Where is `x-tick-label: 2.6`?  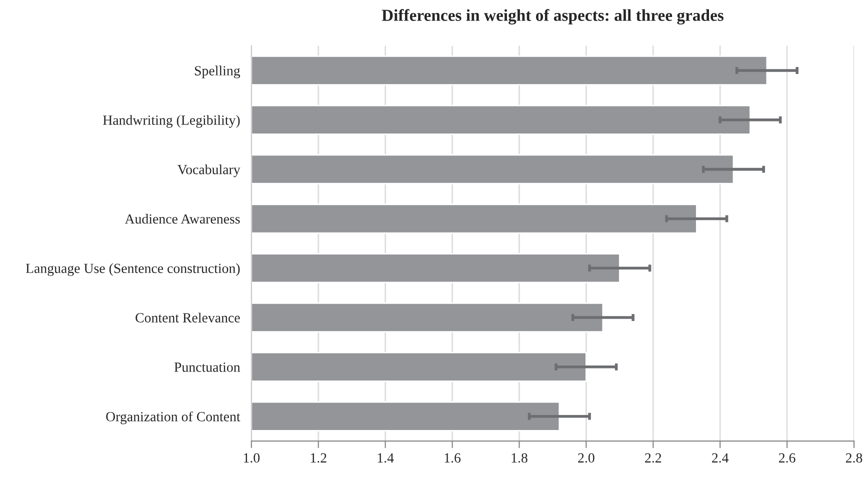 x-tick-label: 2.6 is located at coordinates (787, 458).